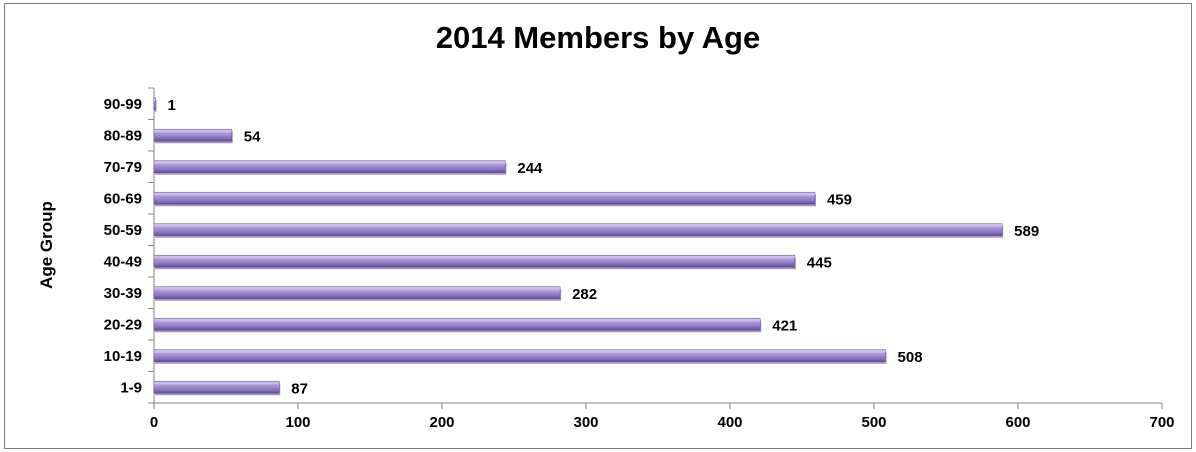 This screenshot has height=452, width=1196. I want to click on y-category-label: 20-29, so click(123, 324).